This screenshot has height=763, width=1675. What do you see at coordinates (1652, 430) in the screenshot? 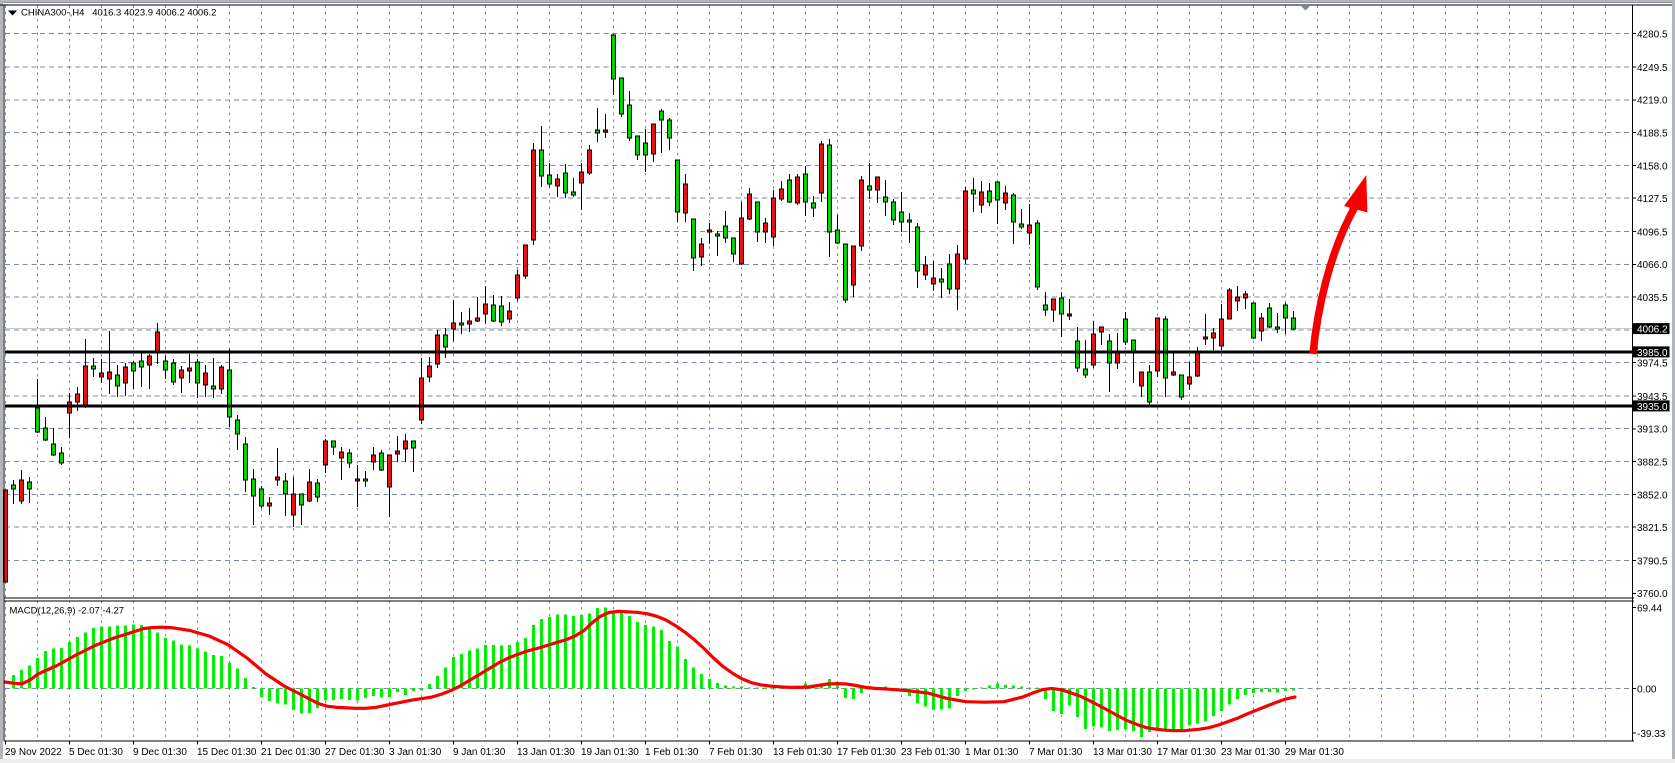
I see `svg-text: 3913.0` at bounding box center [1652, 430].